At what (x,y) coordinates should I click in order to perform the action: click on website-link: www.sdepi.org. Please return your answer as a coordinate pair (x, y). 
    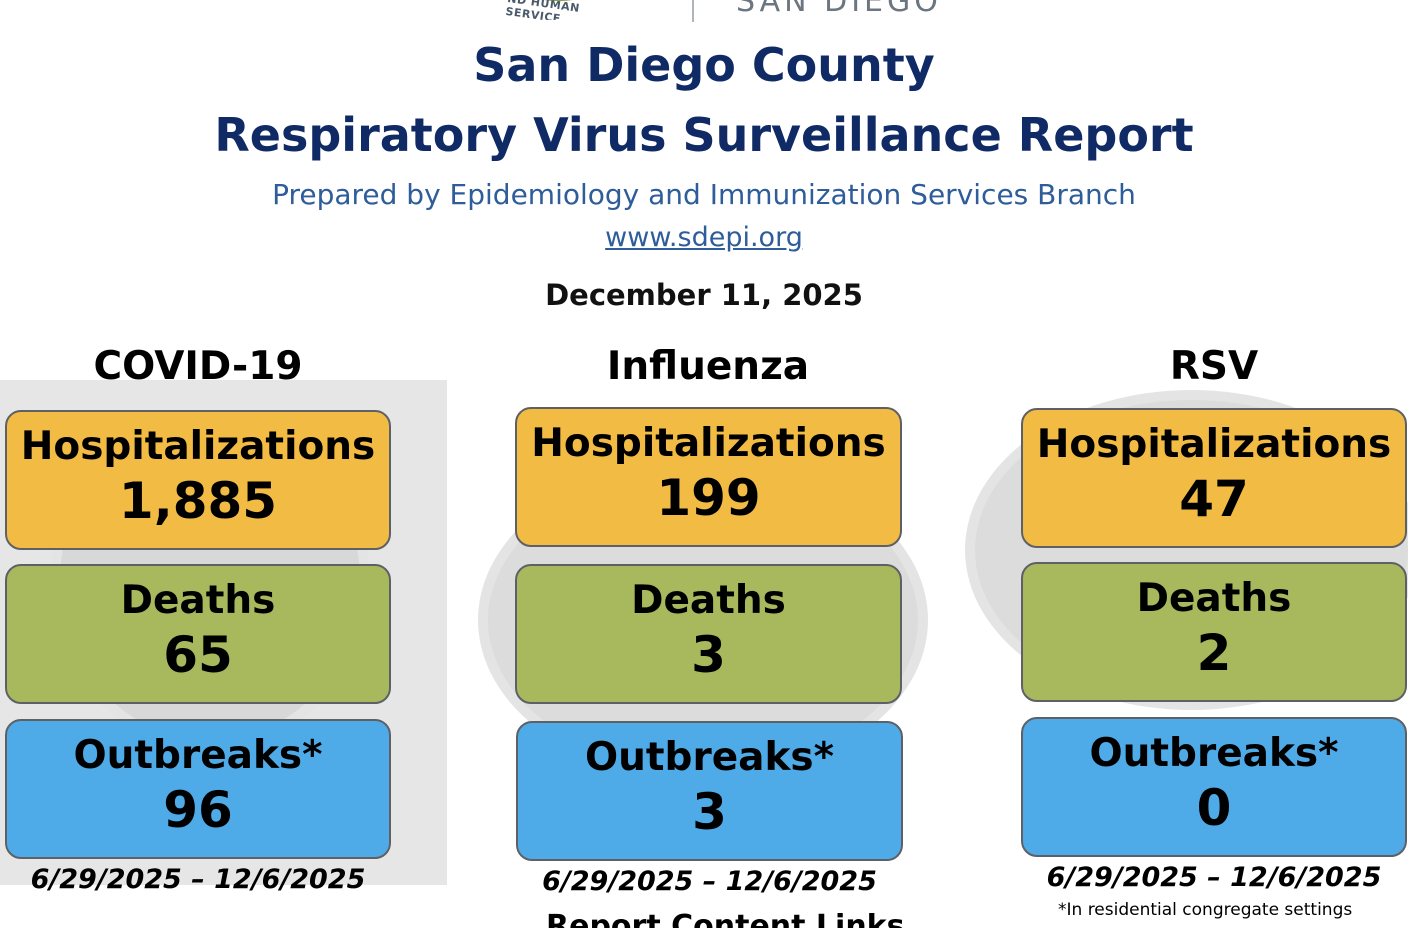
    Looking at the image, I should click on (704, 237).